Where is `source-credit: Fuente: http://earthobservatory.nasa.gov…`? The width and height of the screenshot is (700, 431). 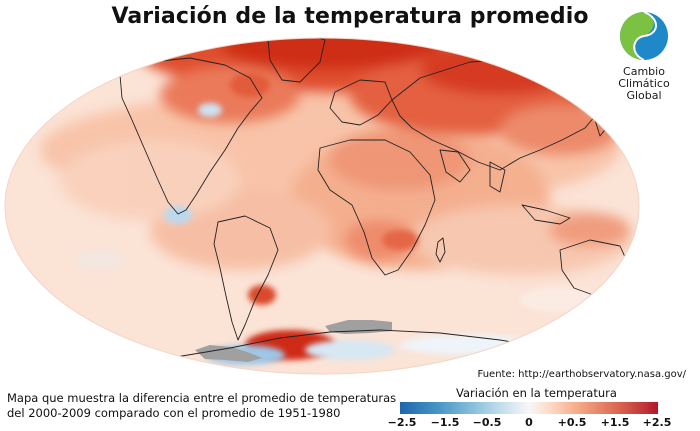
source-credit: Fuente: http://earthobservatory.nasa.gov… is located at coordinates (581, 374).